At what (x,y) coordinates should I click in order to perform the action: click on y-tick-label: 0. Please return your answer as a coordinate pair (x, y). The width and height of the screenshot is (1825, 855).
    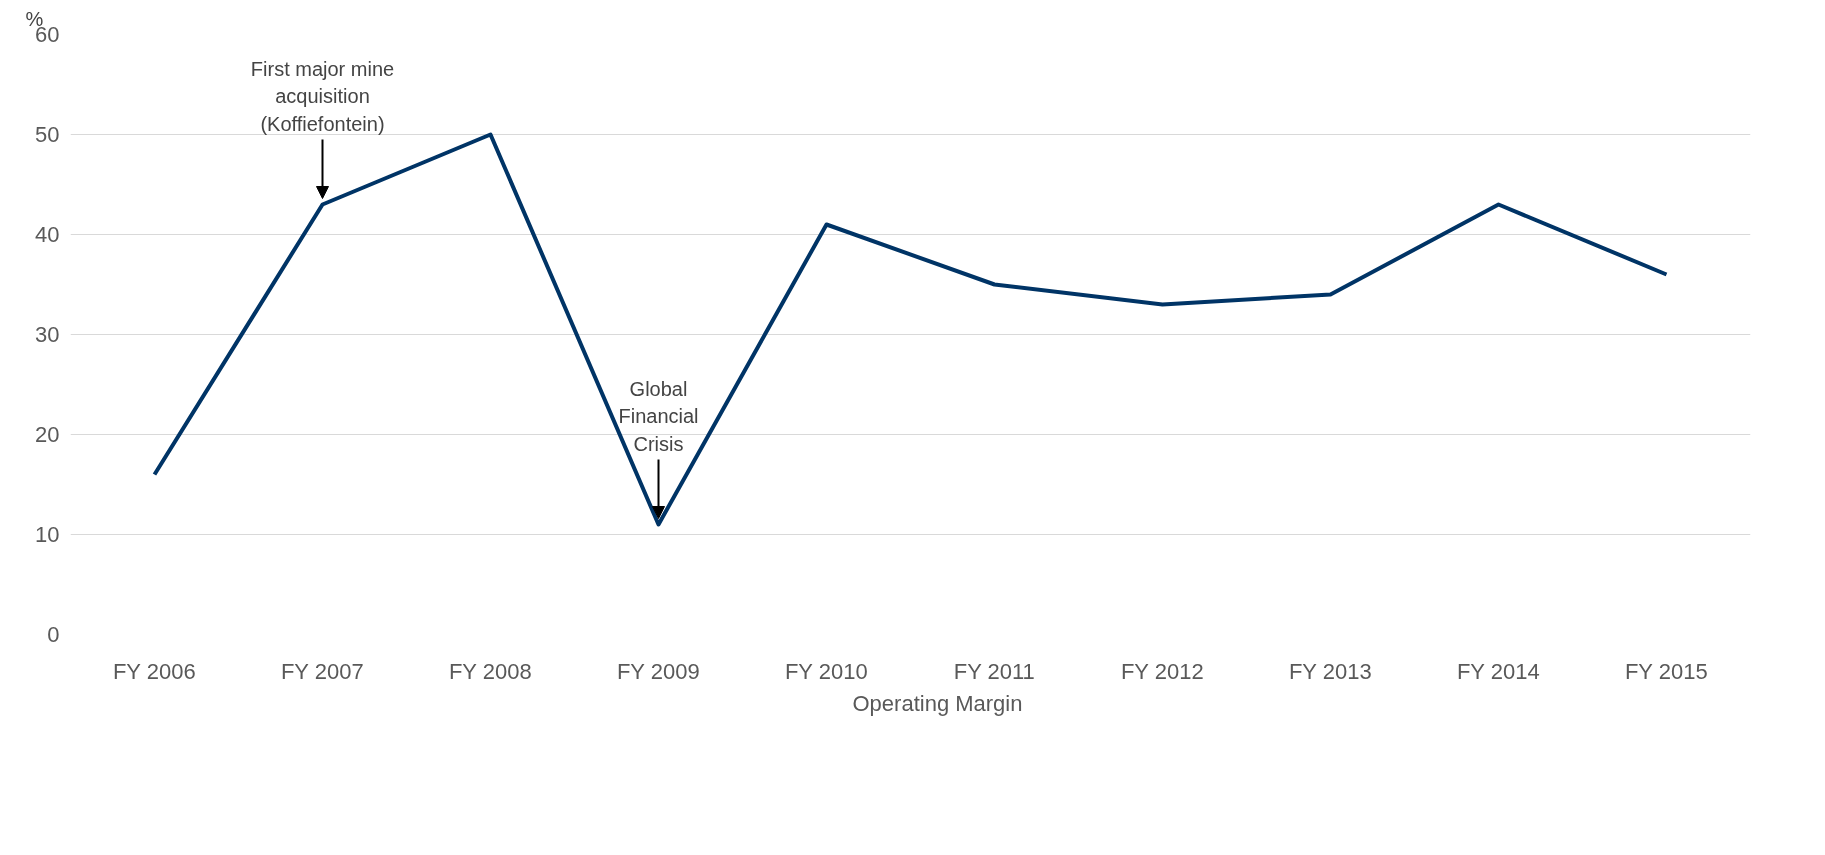
    Looking at the image, I should click on (53, 634).